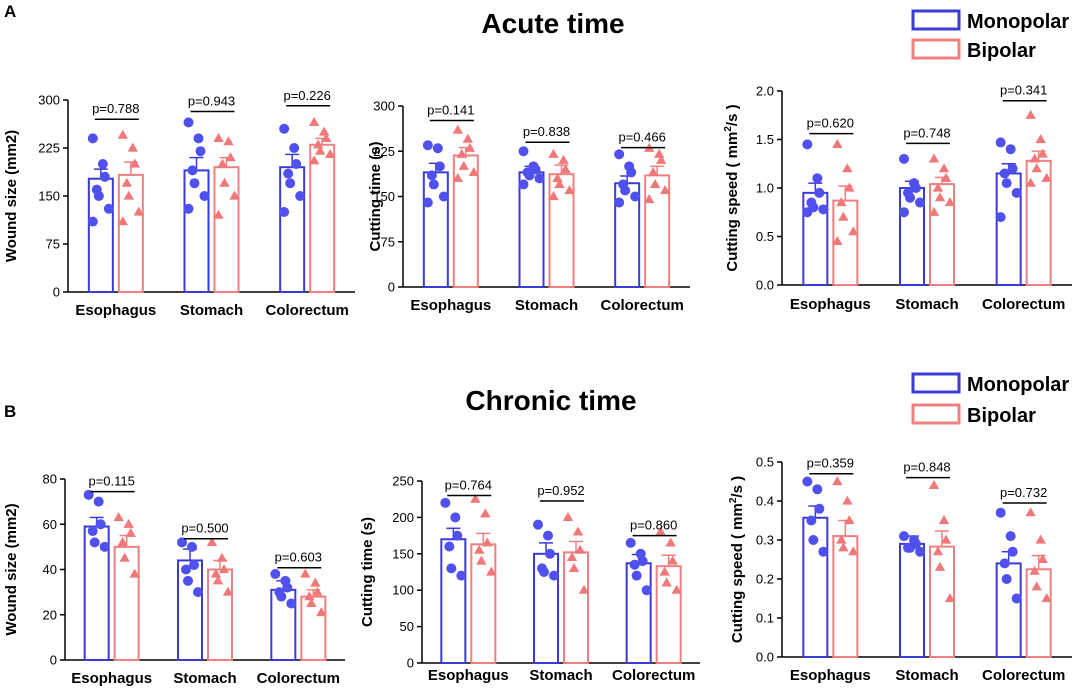 This screenshot has width=1084, height=690. I want to click on bar-monopolar-stomach, so click(196, 231).